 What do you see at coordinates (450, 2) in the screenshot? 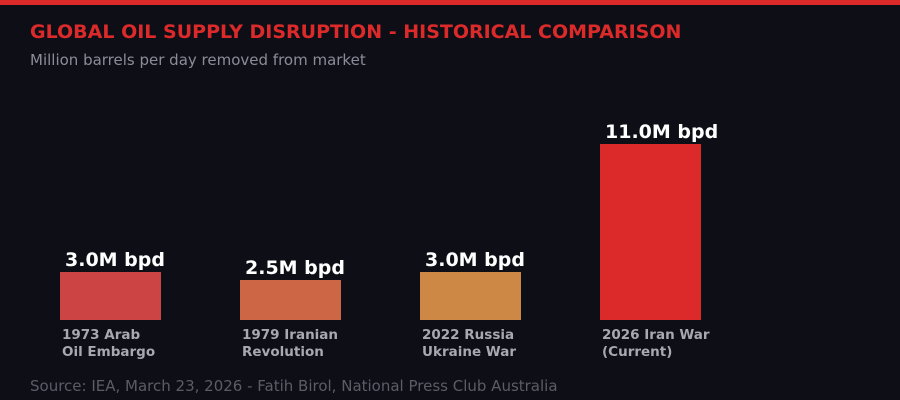
I see `top-accent-bar` at bounding box center [450, 2].